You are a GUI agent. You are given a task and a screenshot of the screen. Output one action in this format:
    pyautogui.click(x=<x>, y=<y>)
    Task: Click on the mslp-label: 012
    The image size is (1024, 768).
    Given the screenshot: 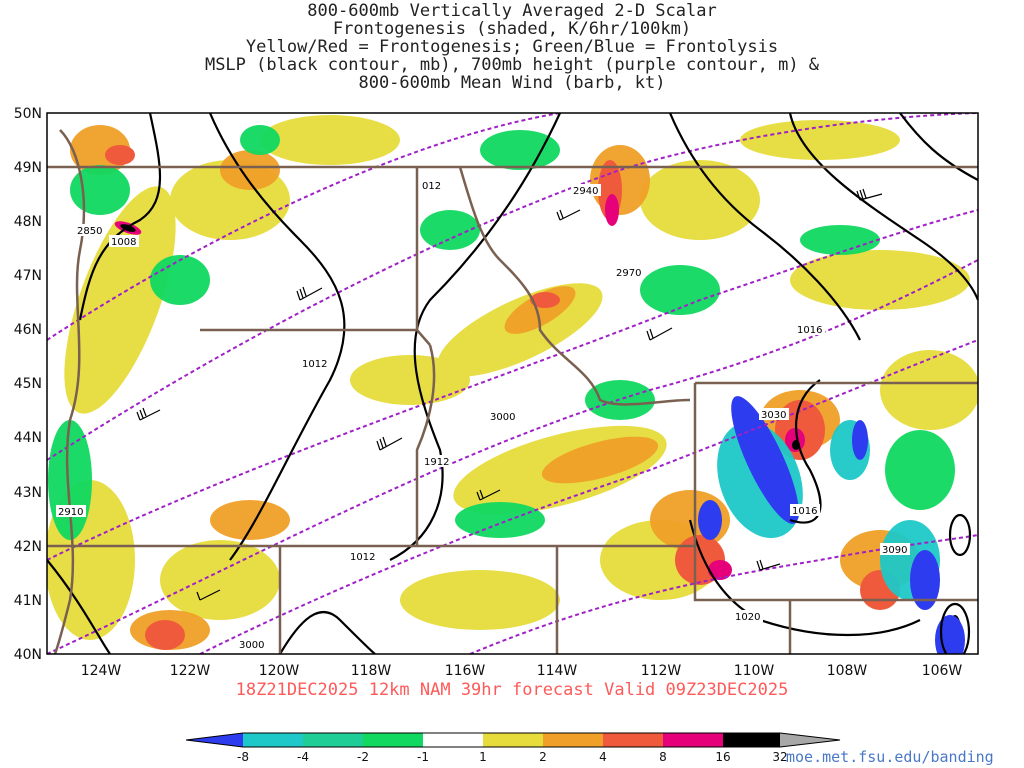 What is the action you would take?
    pyautogui.click(x=431, y=186)
    